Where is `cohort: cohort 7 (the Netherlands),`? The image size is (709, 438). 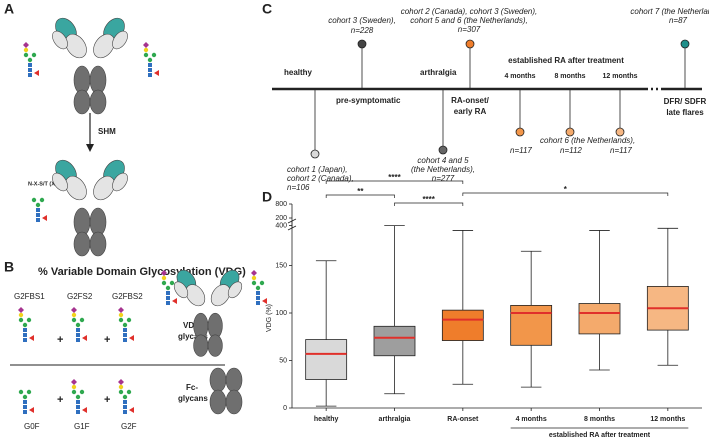 cohort: cohort 7 (the Netherlands), is located at coordinates (669, 11).